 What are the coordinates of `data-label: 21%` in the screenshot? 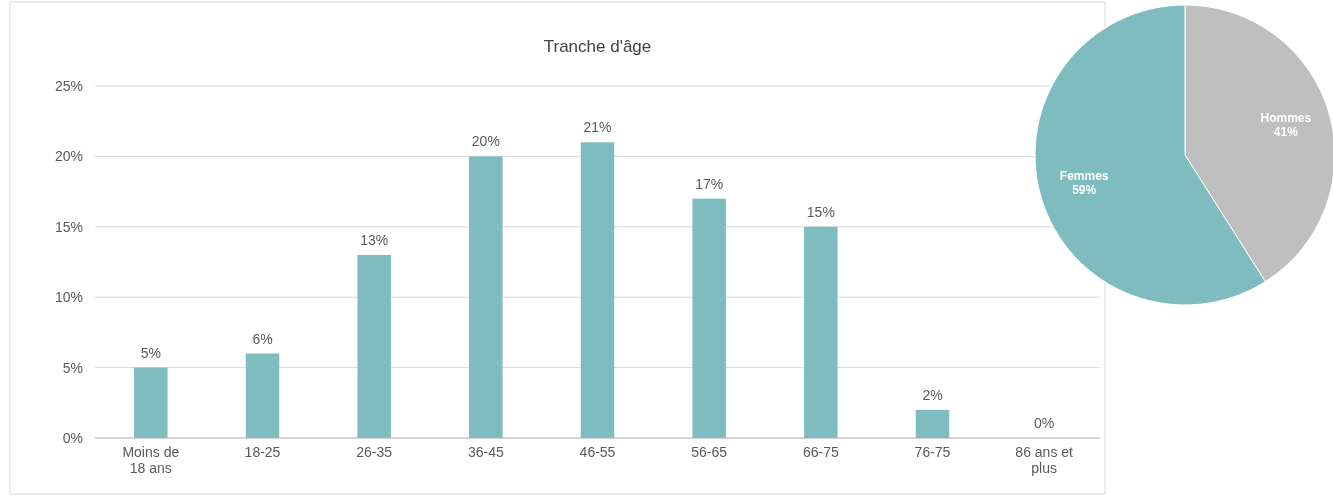 It's located at (597, 127).